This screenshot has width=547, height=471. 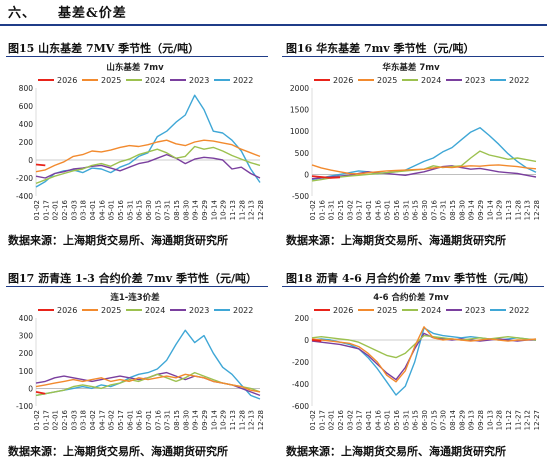 What do you see at coordinates (413, 56) in the screenshot?
I see `figure-16-rule` at bounding box center [413, 56].